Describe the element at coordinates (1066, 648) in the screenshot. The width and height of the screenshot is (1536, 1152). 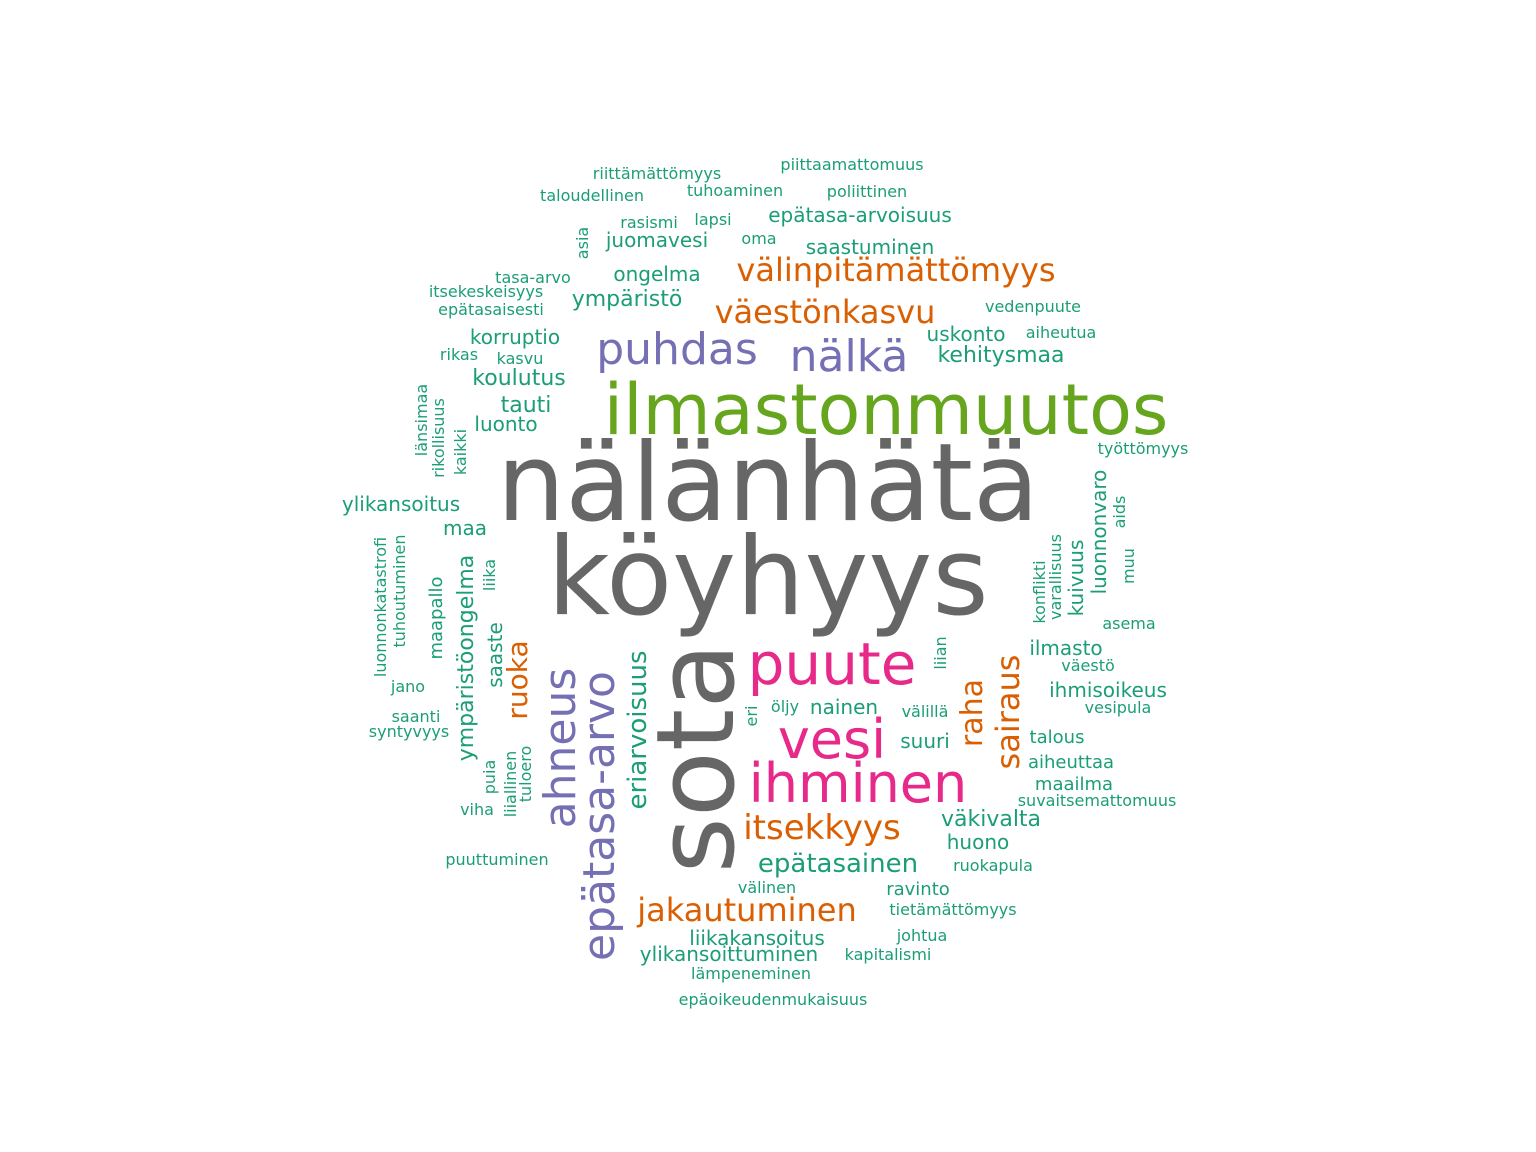
I see `word-ilmasto: ilmasto` at that location.